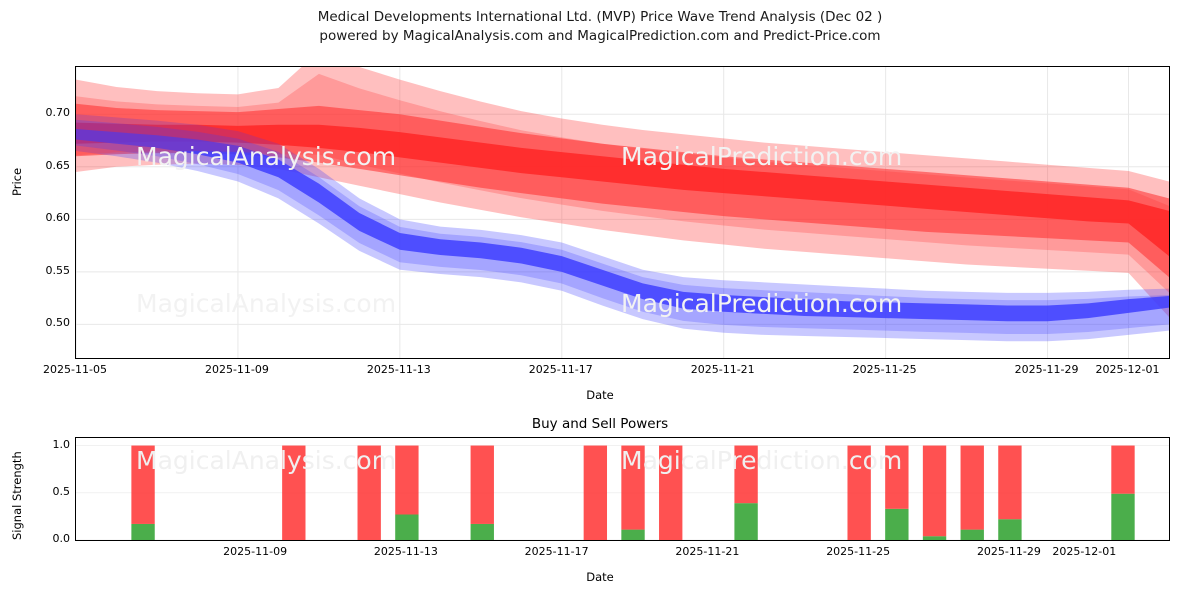 This screenshot has width=1200, height=600. What do you see at coordinates (75, 369) in the screenshot?
I see `upper-x-tick-label: 2025-11-05` at bounding box center [75, 369].